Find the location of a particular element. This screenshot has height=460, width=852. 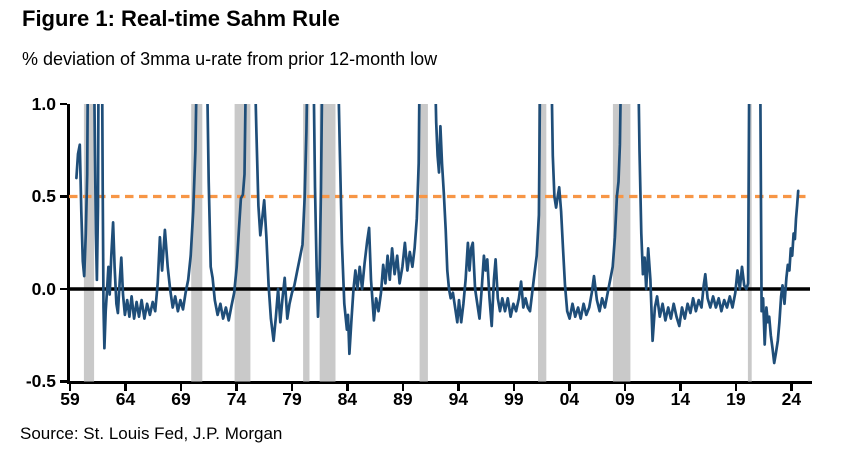

x-axis-tick-label: 64 is located at coordinates (125, 399).